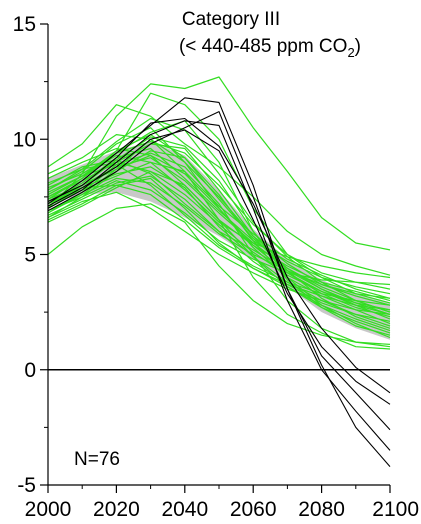 Image resolution: width=421 pixels, height=524 pixels. Describe the element at coordinates (30, 370) in the screenshot. I see `y-tick-label: 0` at that location.